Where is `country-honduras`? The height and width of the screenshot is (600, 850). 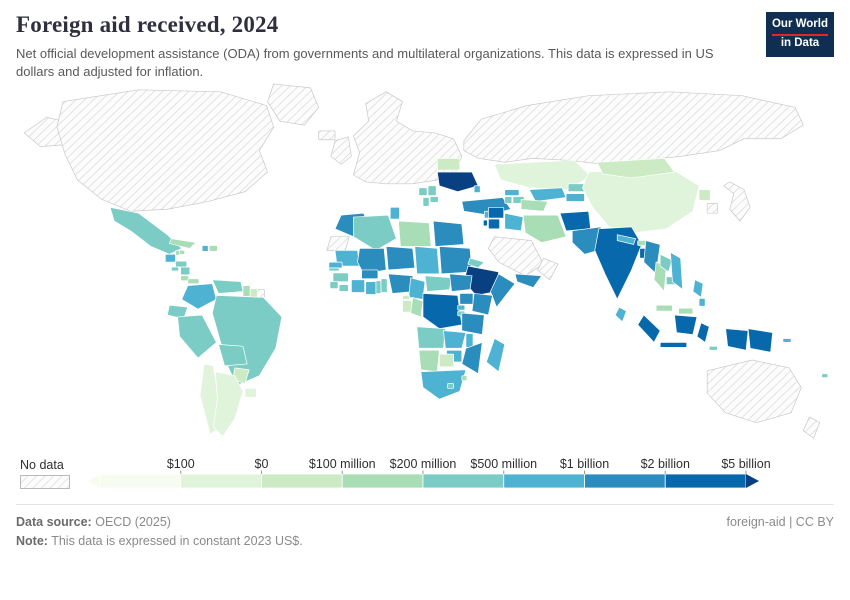 country-honduras is located at coordinates (181, 264).